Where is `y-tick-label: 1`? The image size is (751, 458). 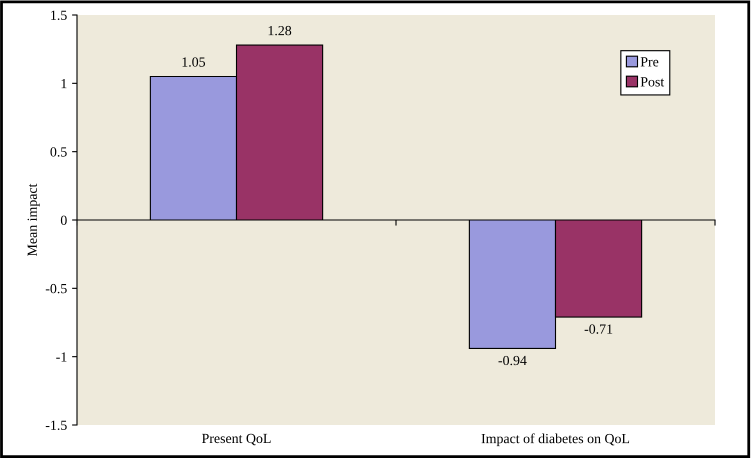 y-tick-label: 1 is located at coordinates (64, 83).